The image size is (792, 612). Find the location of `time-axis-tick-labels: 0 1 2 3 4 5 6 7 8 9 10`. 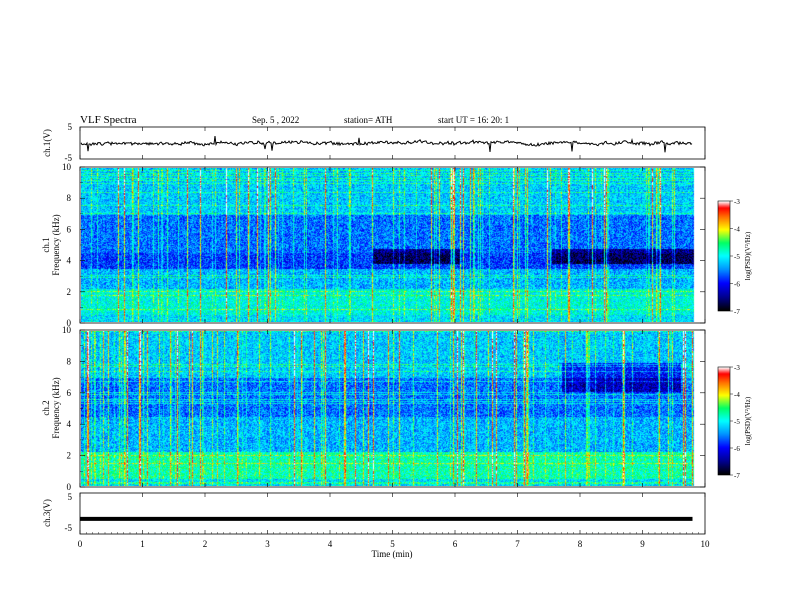

time-axis-tick-labels: 0 1 2 3 4 5 6 7 8 9 10 is located at coordinates (394, 544).